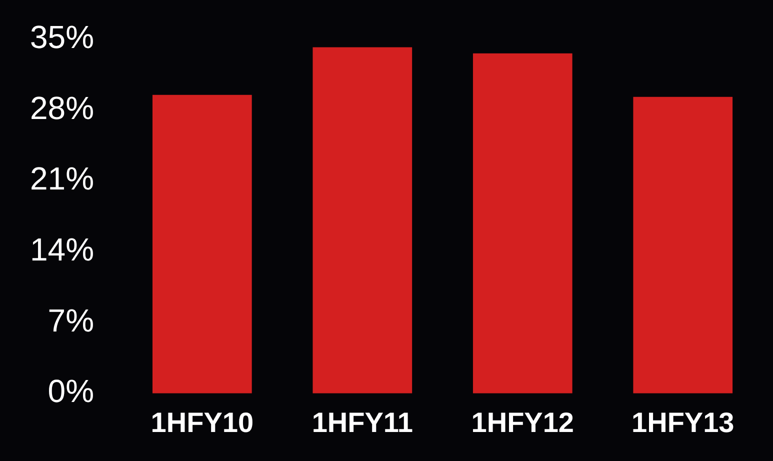 This screenshot has width=773, height=461. I want to click on x-tick-label: 1HFY11, so click(362, 422).